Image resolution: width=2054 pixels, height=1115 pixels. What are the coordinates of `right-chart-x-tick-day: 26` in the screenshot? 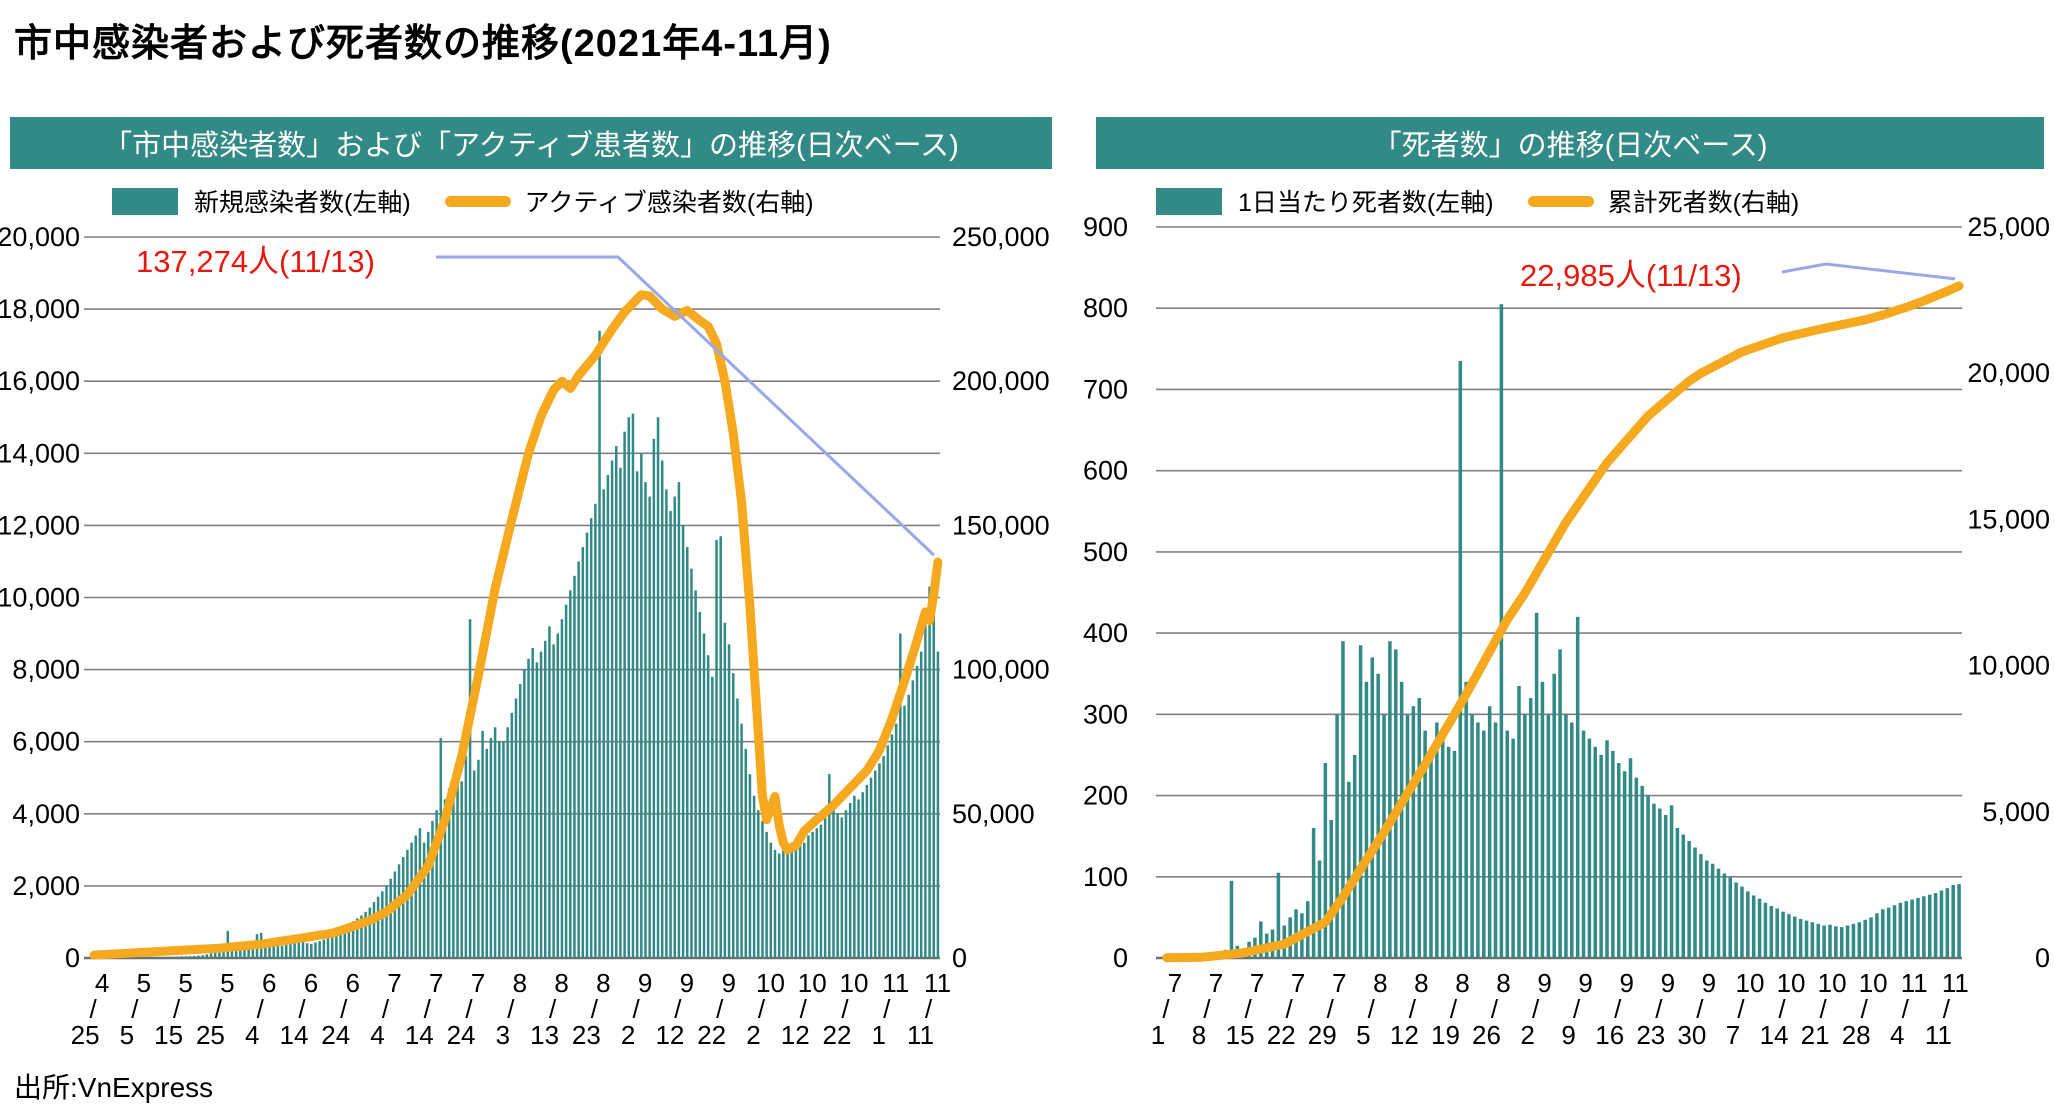 It's located at (1486, 1035).